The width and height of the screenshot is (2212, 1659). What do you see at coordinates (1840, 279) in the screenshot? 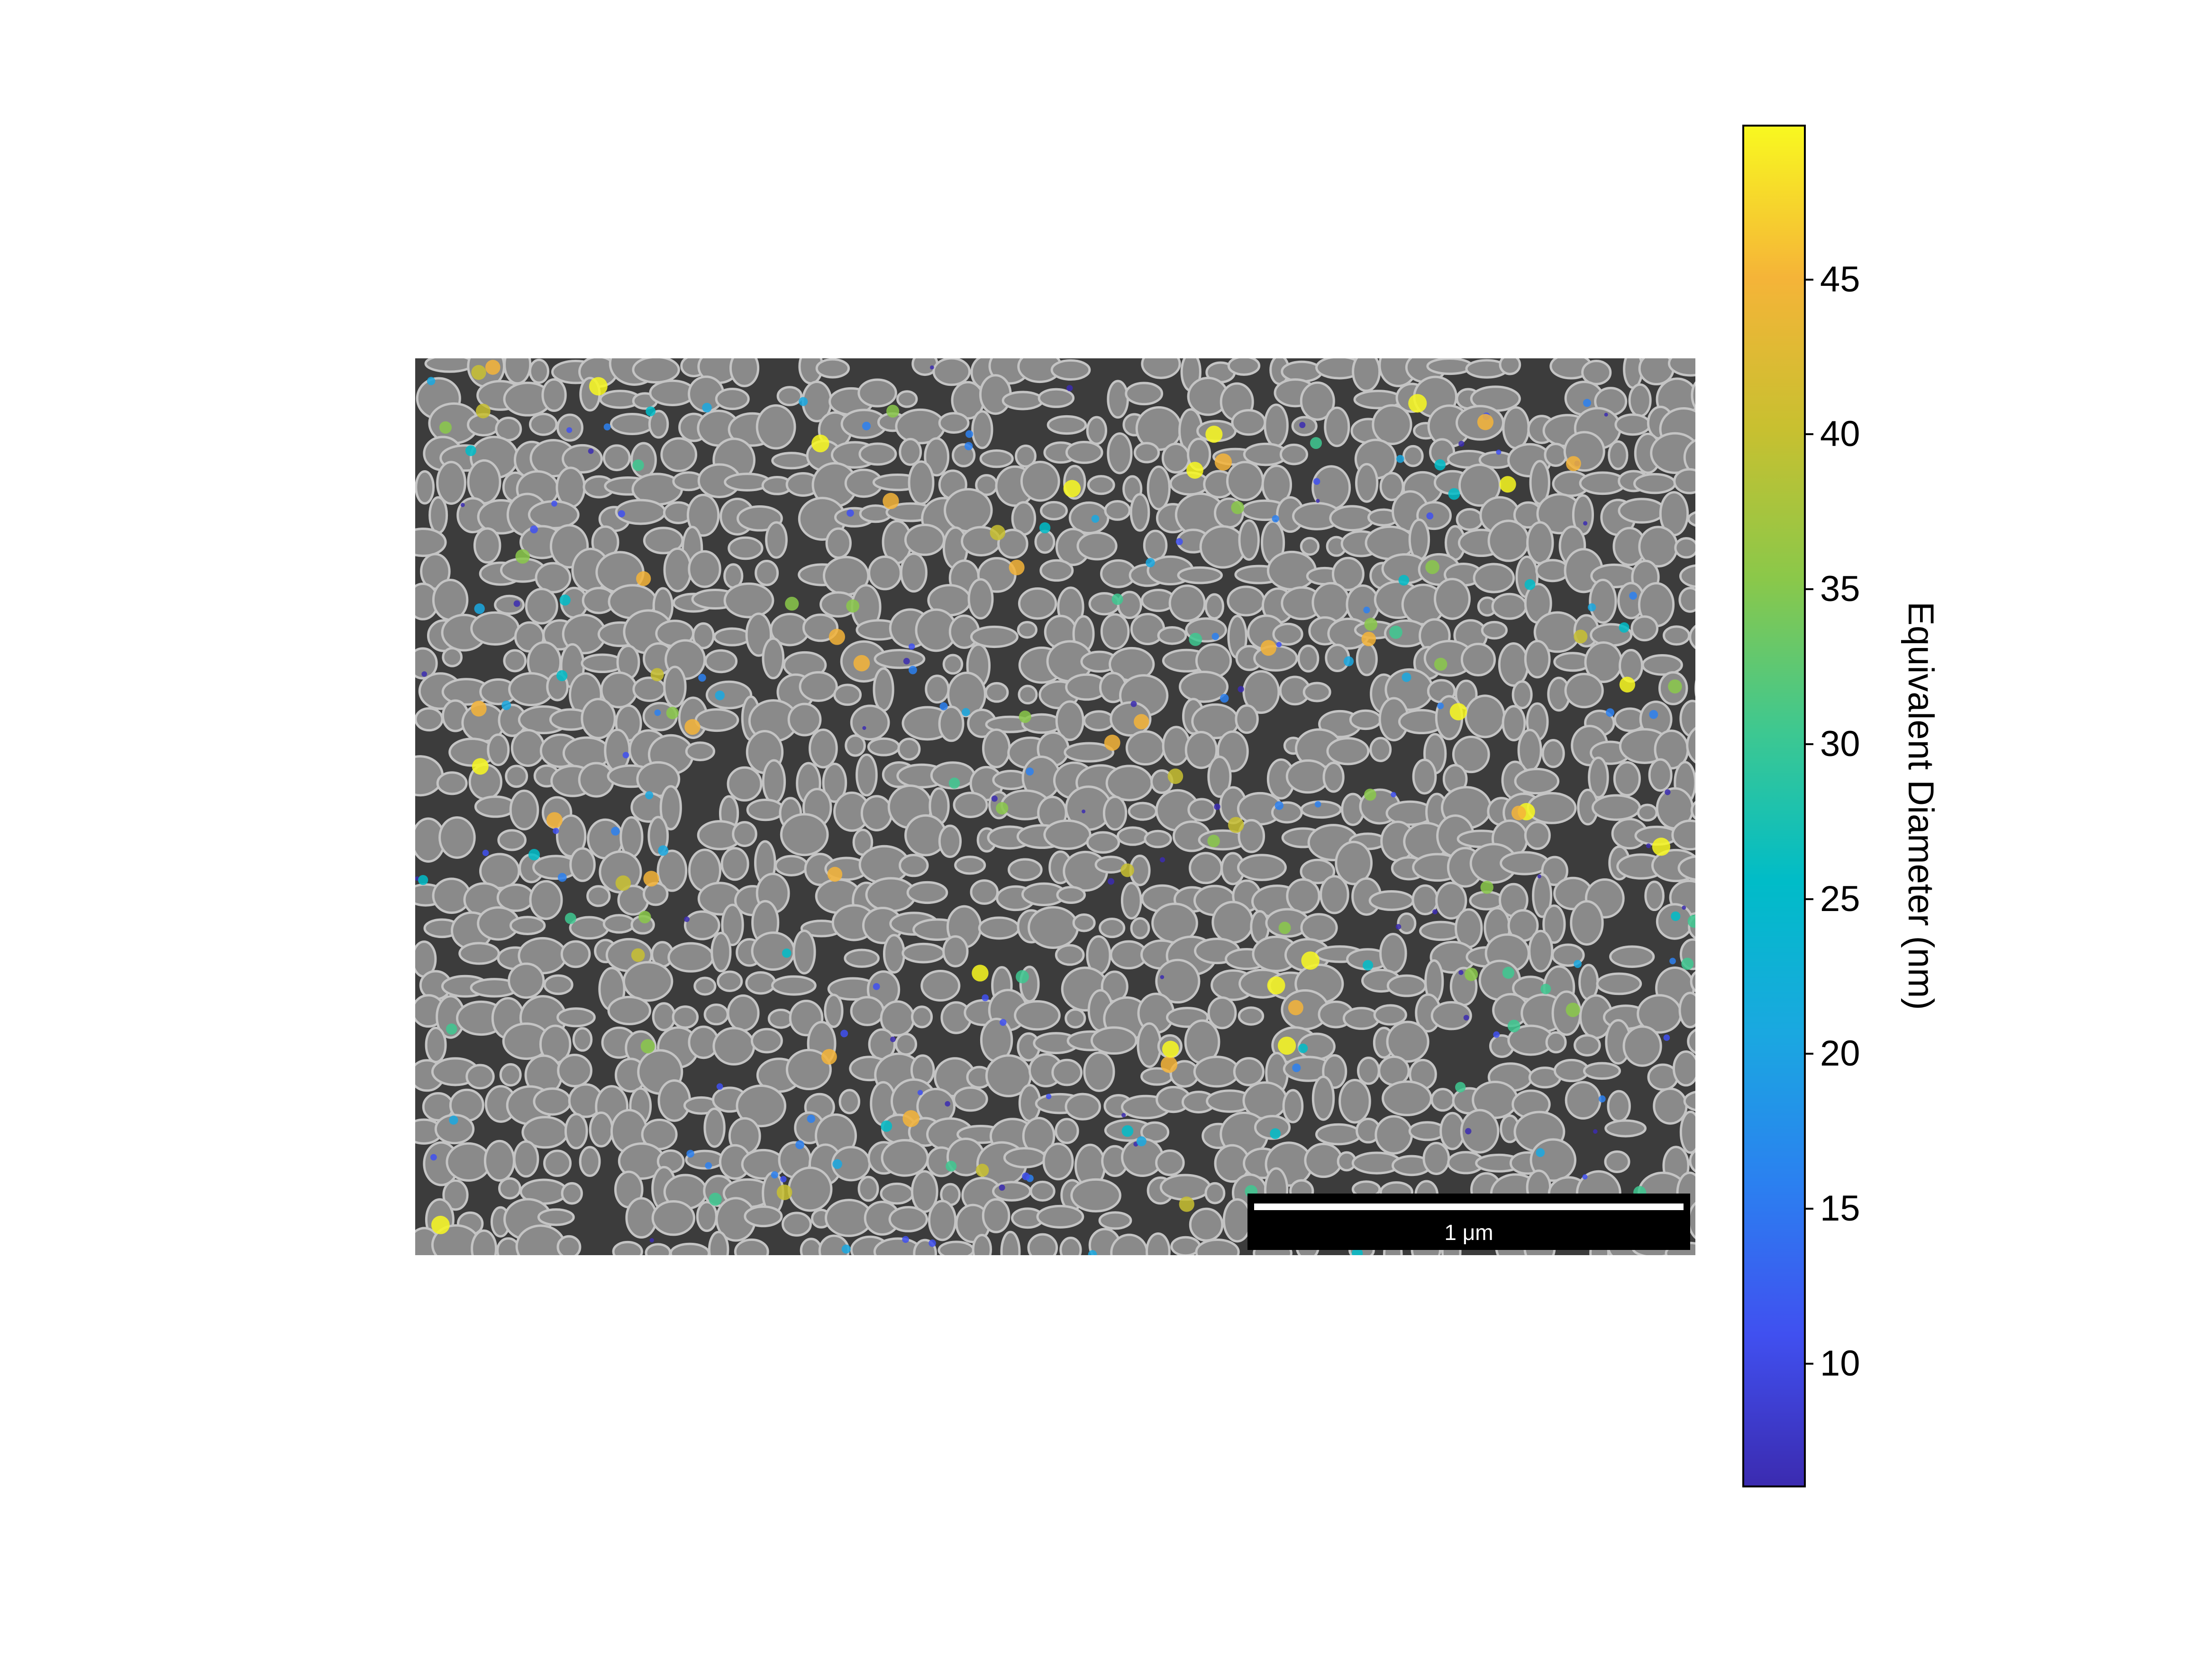
I see `colorbar-tick-label: 45` at bounding box center [1840, 279].